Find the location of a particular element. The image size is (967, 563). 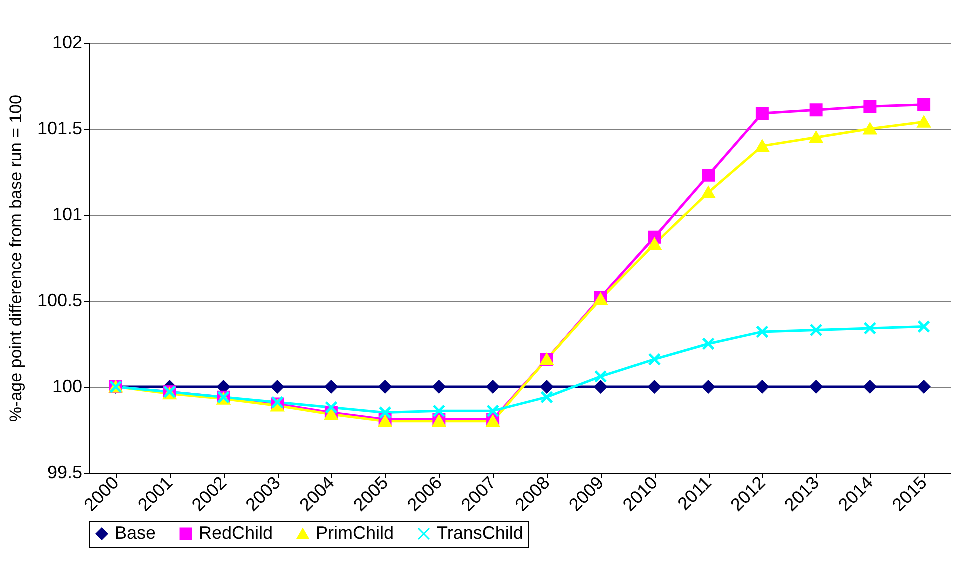

y-axis-title: %-age point difference from base run = 100 is located at coordinates (16, 258).